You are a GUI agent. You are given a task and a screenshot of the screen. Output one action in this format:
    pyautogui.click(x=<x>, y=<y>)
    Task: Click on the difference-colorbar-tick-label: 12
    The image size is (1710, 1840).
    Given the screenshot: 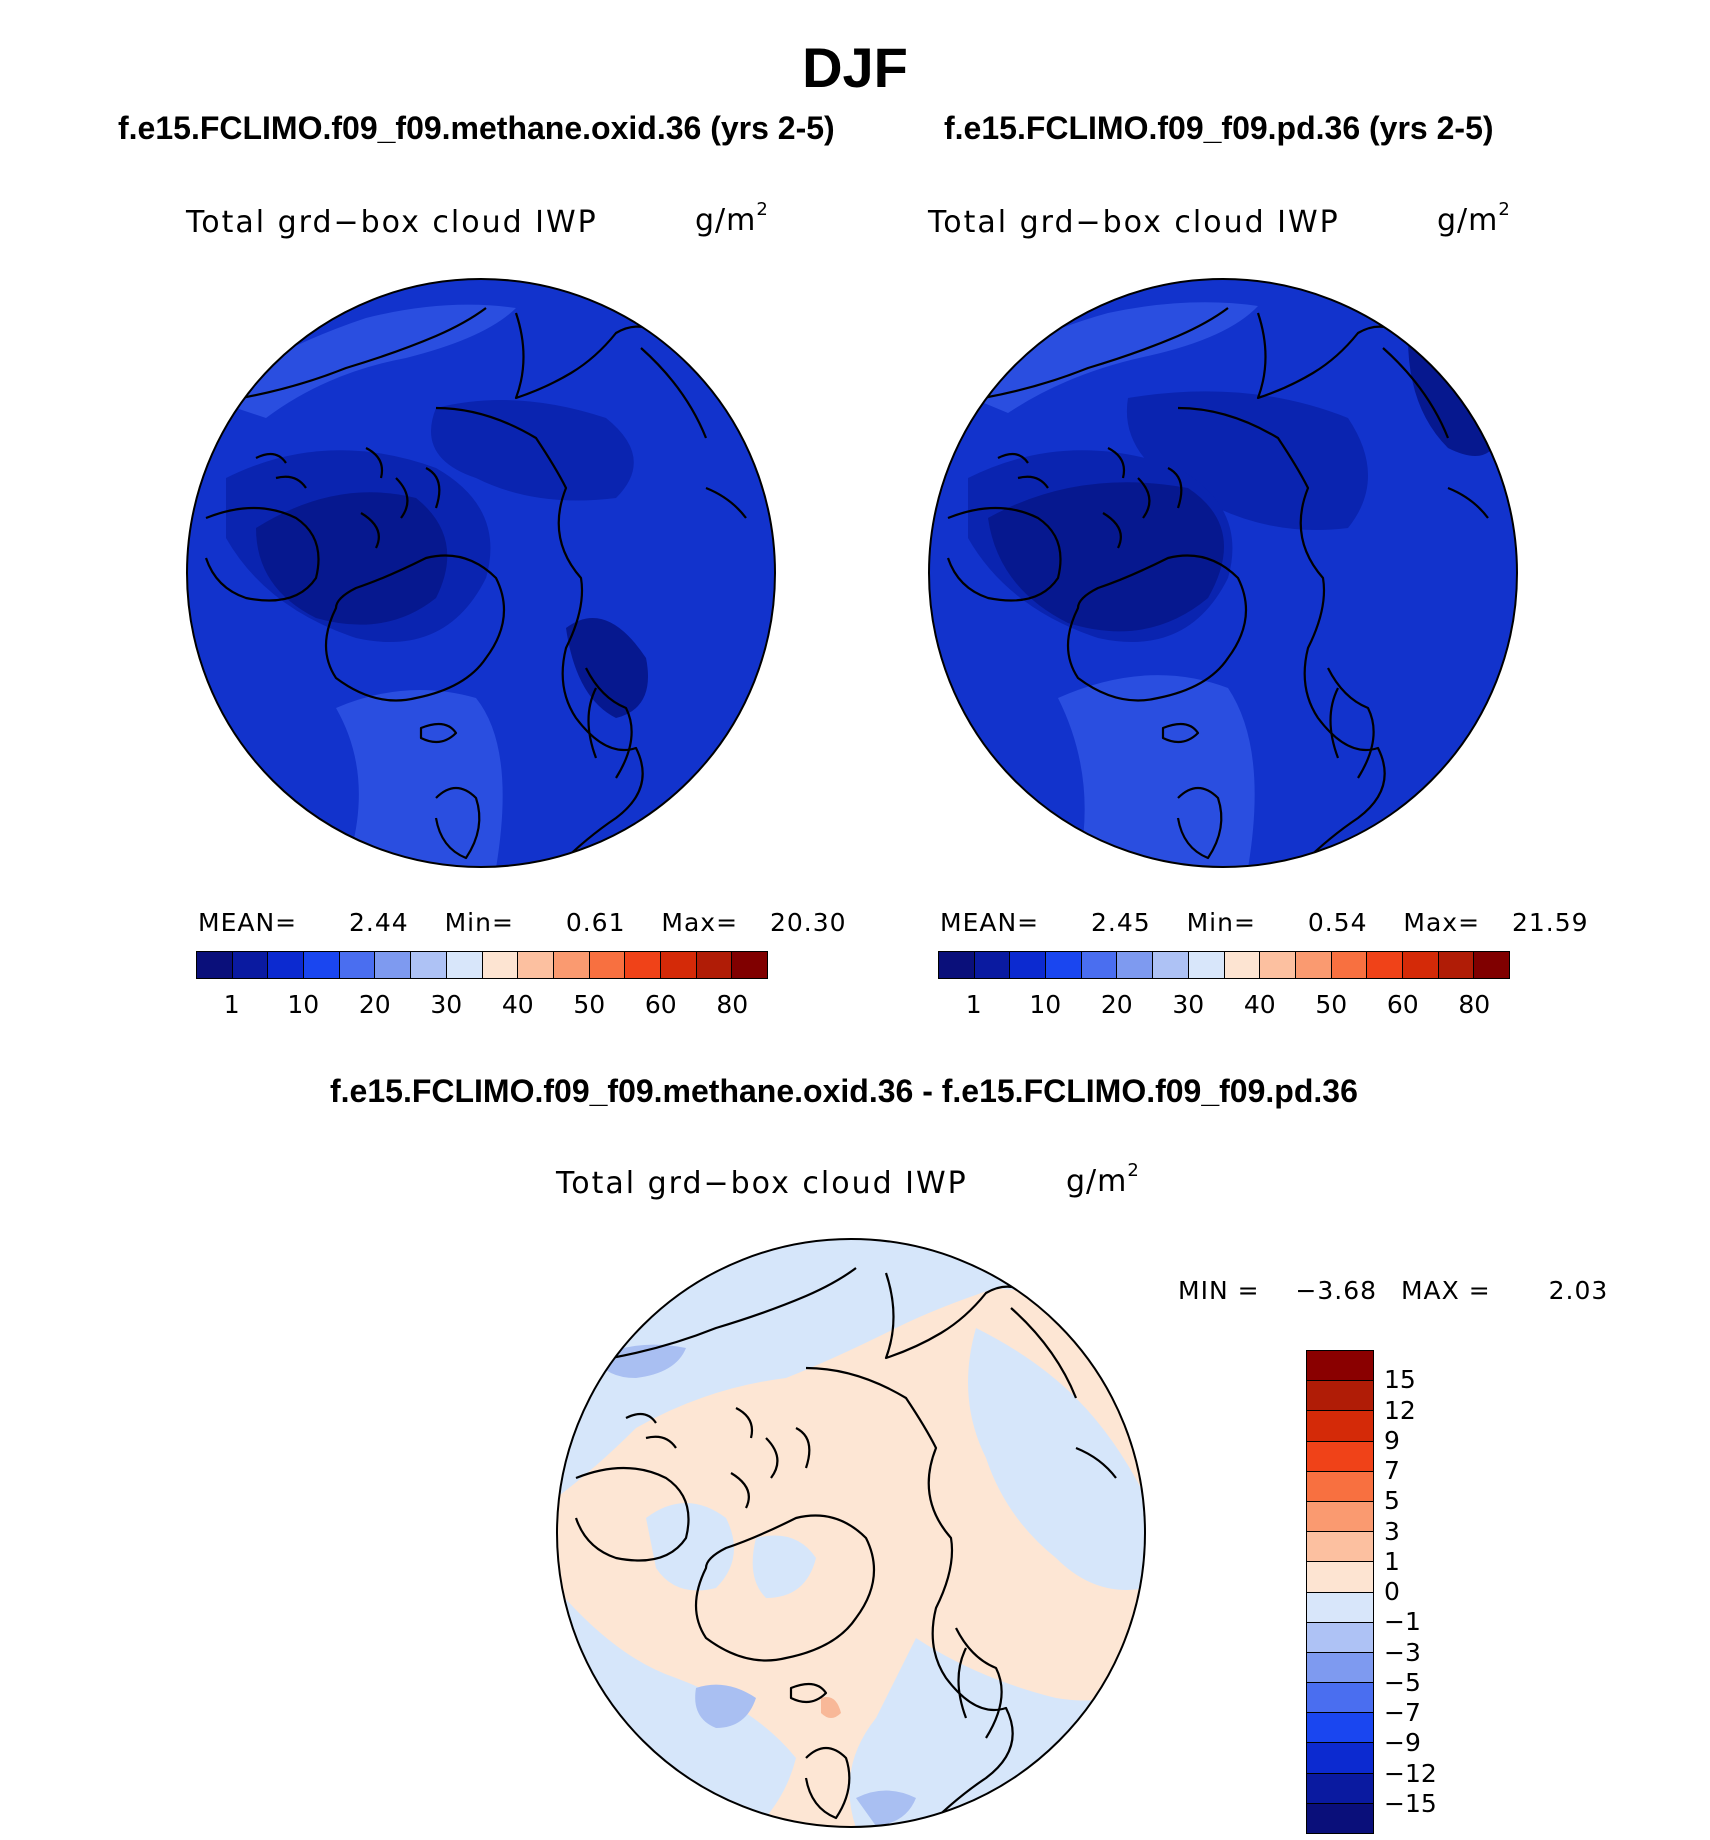 What is the action you would take?
    pyautogui.click(x=1400, y=1410)
    